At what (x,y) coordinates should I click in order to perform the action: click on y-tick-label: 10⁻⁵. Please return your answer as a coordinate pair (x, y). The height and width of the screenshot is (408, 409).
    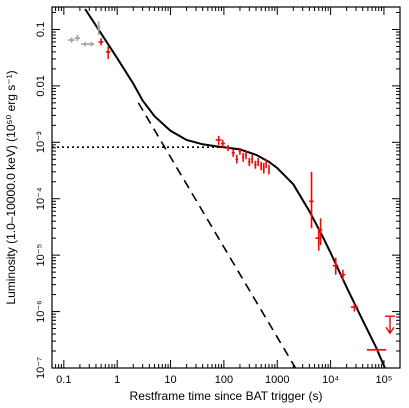
    Looking at the image, I should click on (41, 255).